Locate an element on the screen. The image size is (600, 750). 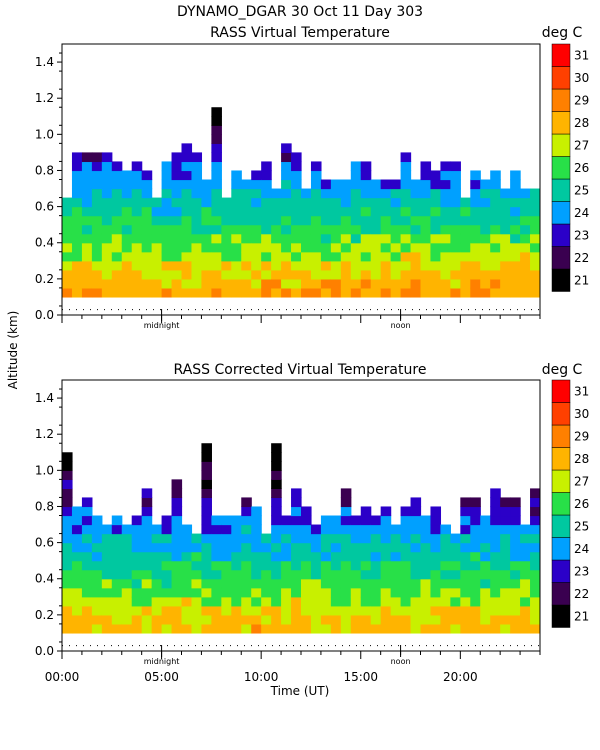
colorbar-unit: deg C is located at coordinates (562, 370).